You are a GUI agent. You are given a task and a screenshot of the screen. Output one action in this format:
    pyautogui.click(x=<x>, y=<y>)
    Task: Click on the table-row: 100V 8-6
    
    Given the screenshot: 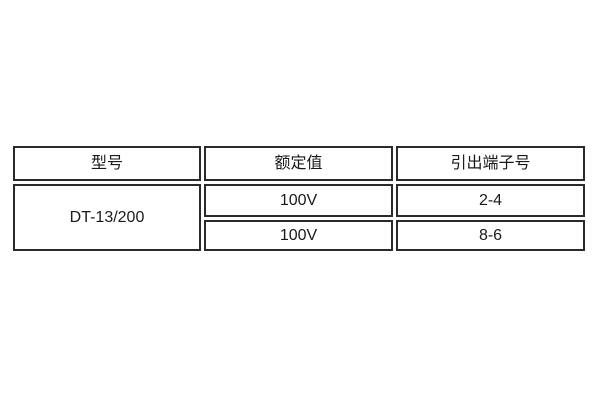 What is the action you would take?
    pyautogui.click(x=299, y=235)
    